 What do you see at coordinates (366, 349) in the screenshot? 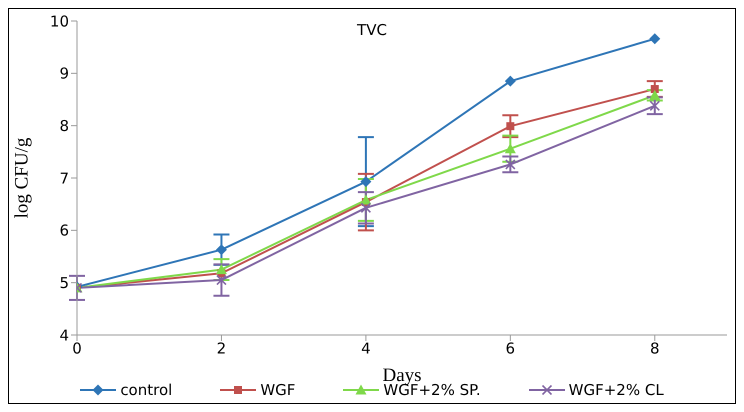
I see `x-tick-label: 4` at bounding box center [366, 349].